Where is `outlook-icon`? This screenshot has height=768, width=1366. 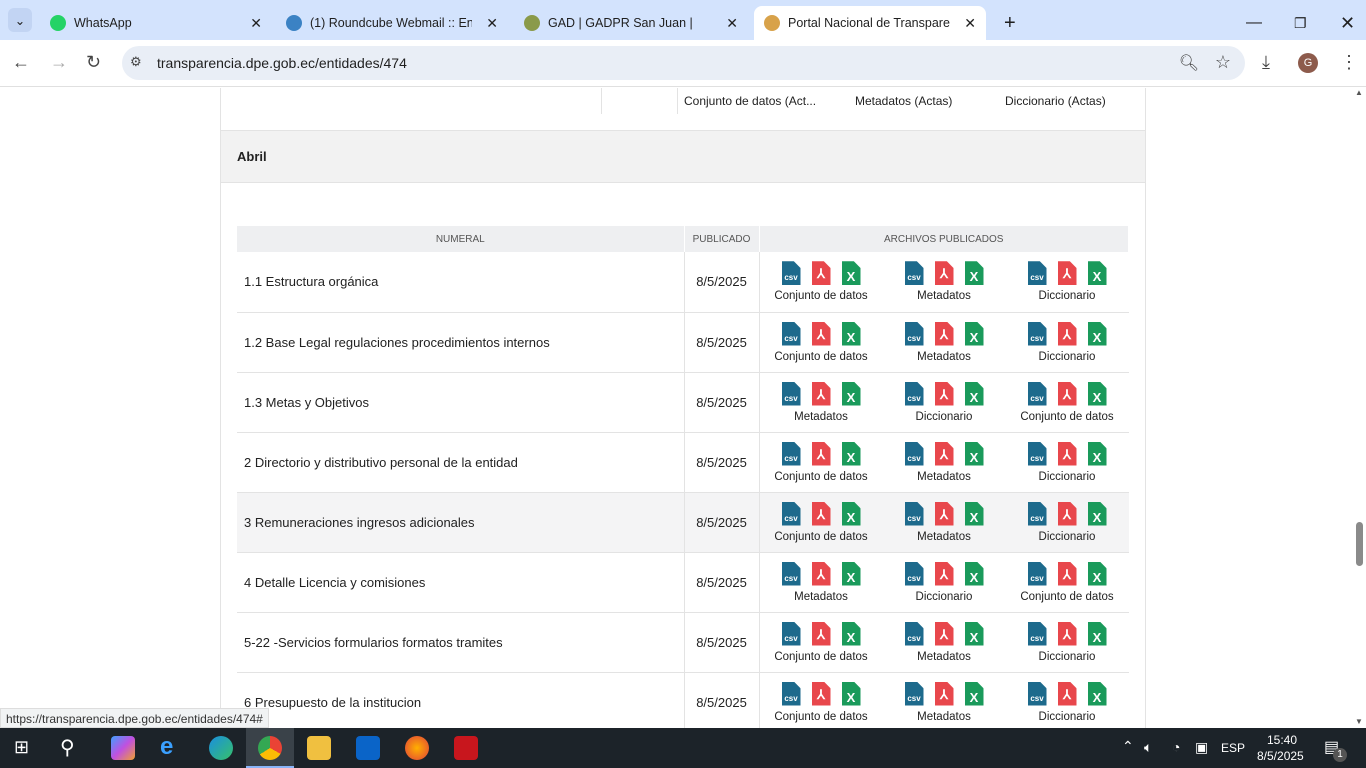
outlook-icon is located at coordinates (368, 748).